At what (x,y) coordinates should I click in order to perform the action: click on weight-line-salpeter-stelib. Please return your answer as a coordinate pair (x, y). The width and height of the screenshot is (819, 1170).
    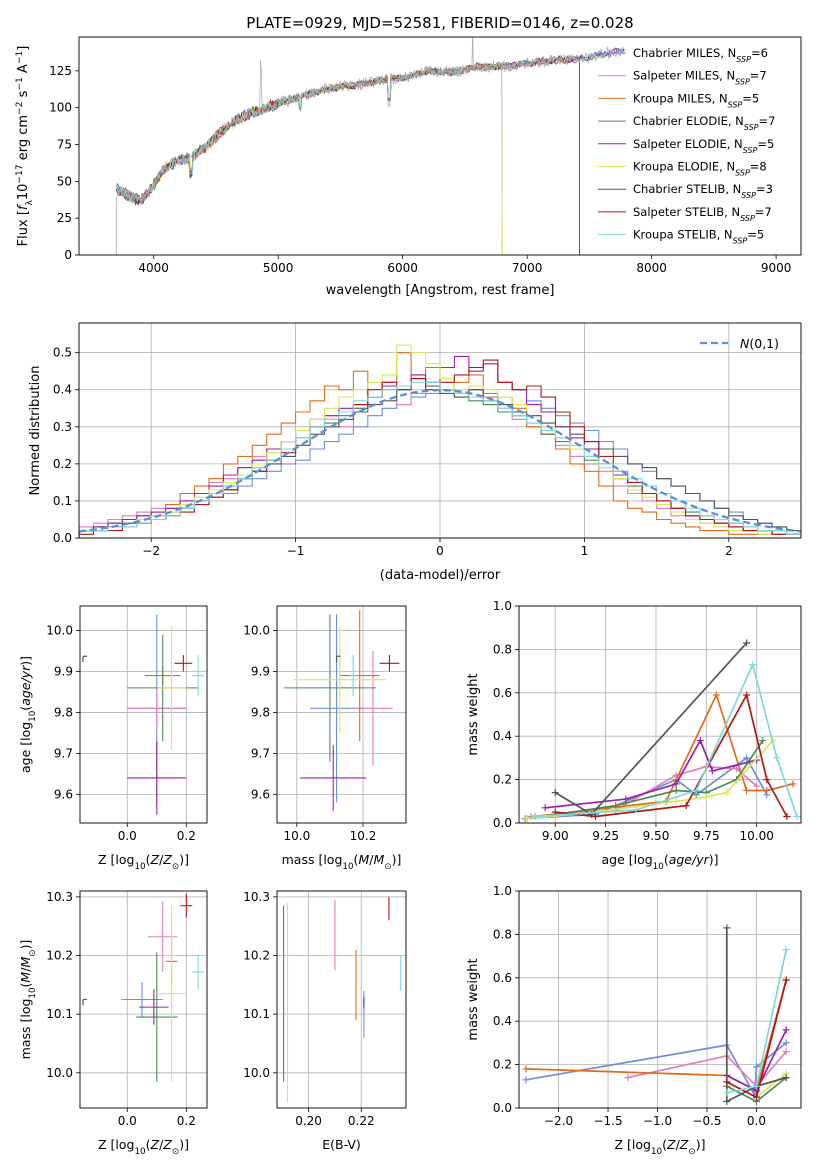
    Looking at the image, I should click on (756, 1038).